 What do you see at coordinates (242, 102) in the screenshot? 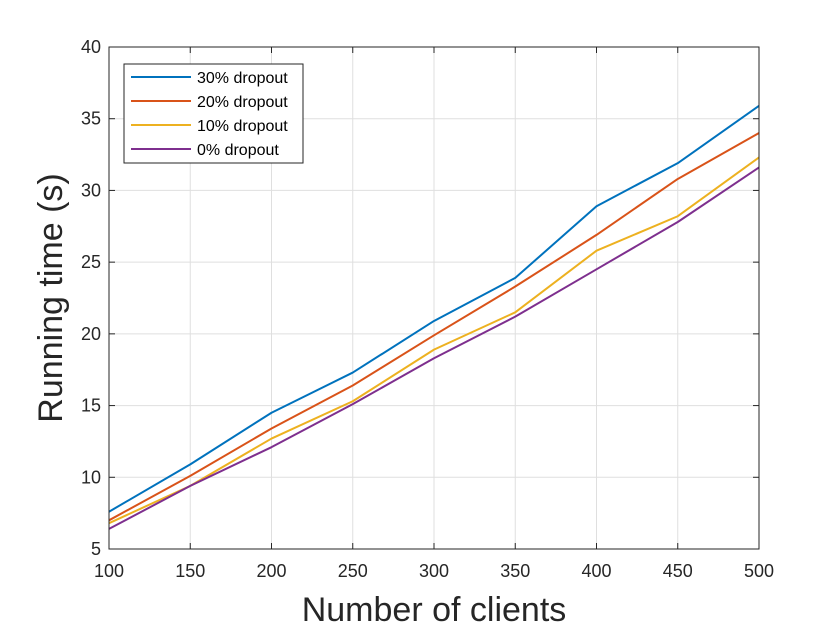
I see `legend-label: 20% dropout` at bounding box center [242, 102].